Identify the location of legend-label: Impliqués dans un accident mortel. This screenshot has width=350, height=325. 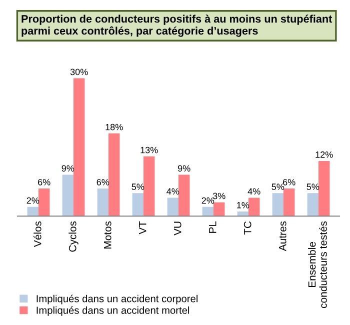
(113, 311).